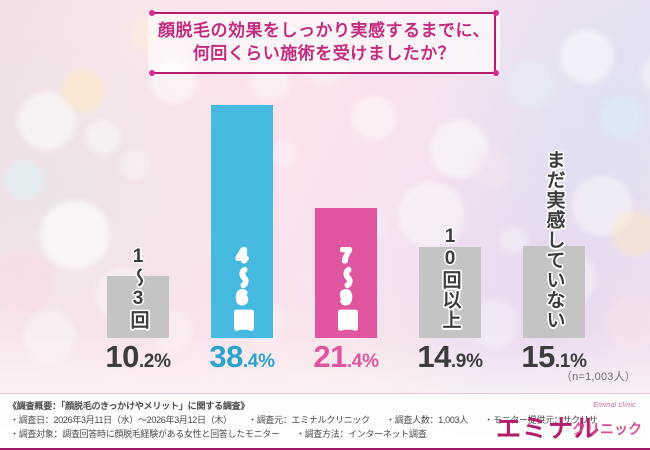 The height and width of the screenshot is (450, 650). Describe the element at coordinates (129, 406) in the screenshot. I see `footer-heading: 《調査概要：「顔脱毛のきっかけやメリット」に関する調査》` at that location.